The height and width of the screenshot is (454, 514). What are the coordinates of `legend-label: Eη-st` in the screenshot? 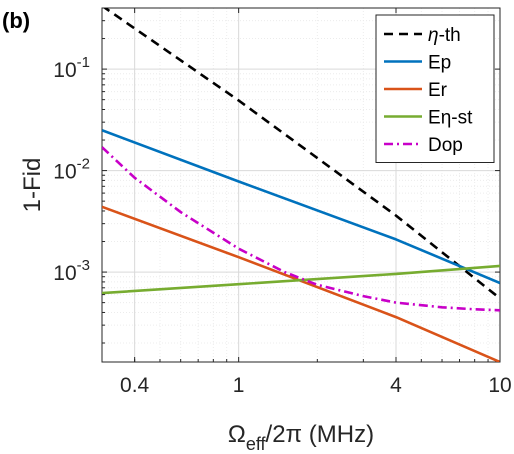 It's located at (450, 118).